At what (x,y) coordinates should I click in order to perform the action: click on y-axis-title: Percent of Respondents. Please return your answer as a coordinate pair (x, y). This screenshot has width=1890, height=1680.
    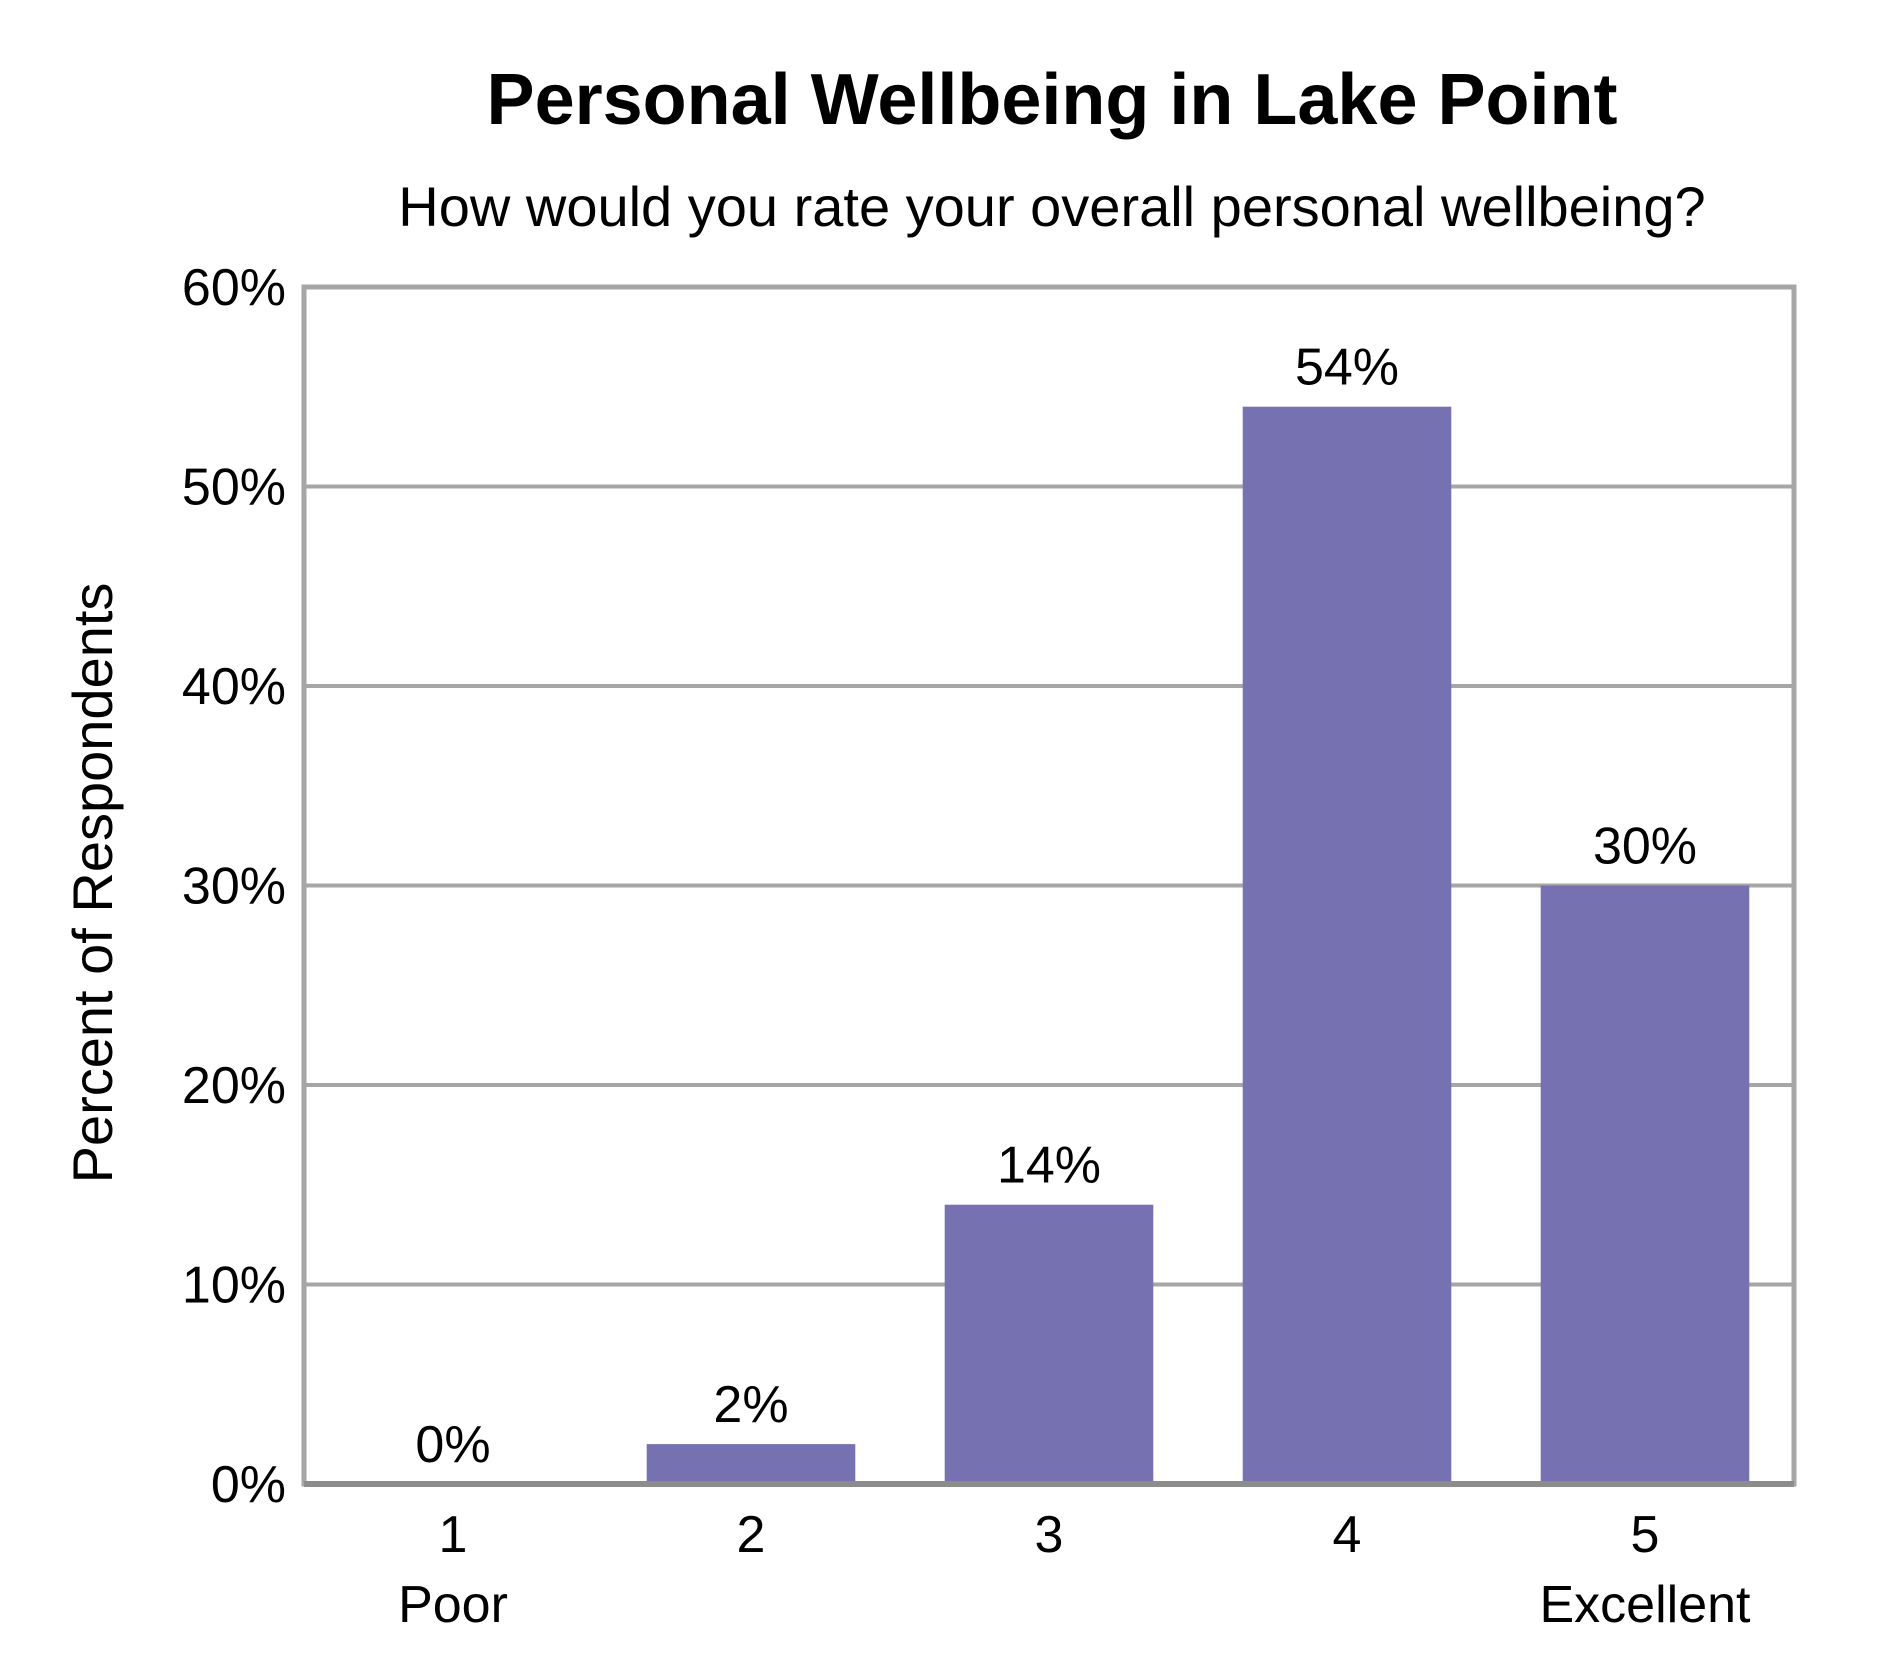
    Looking at the image, I should click on (92, 883).